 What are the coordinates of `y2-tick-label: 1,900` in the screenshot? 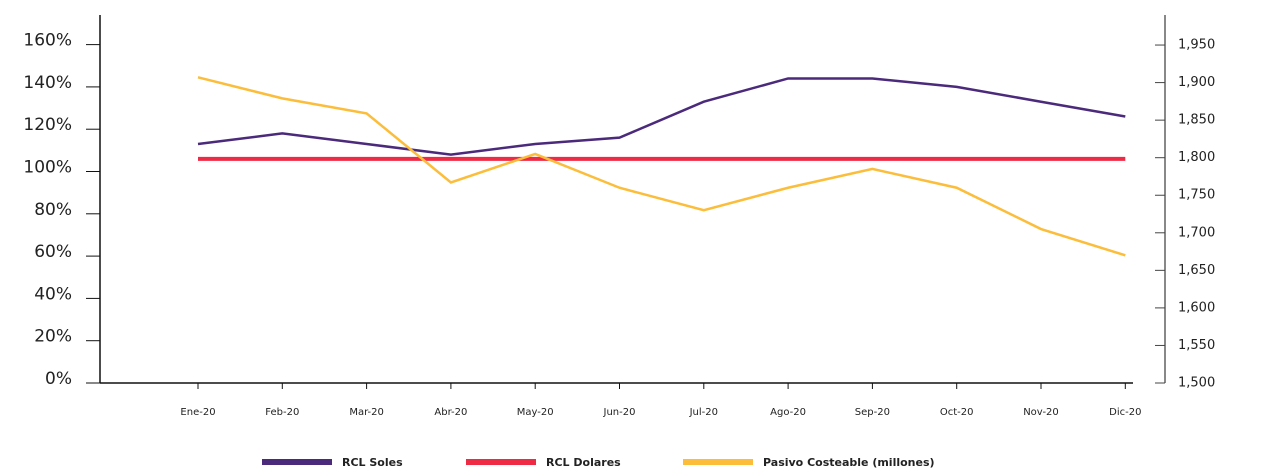 It's located at (1196, 82).